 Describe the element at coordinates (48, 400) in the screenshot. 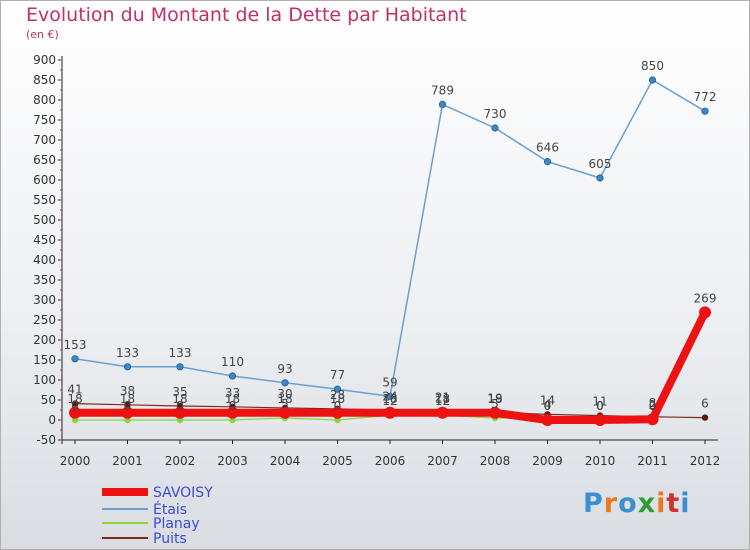

I see `y-tick-label: 50` at that location.